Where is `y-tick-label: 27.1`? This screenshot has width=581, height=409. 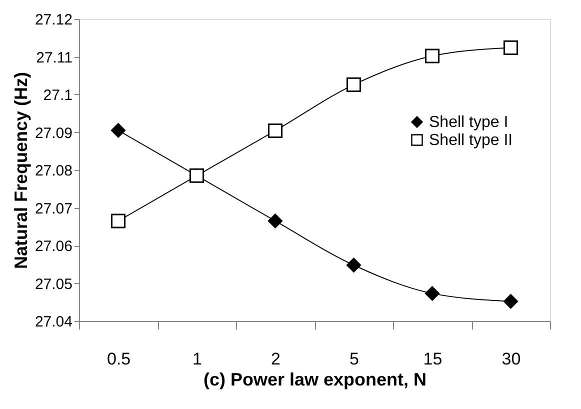 y-tick-label: 27.1 is located at coordinates (57, 95).